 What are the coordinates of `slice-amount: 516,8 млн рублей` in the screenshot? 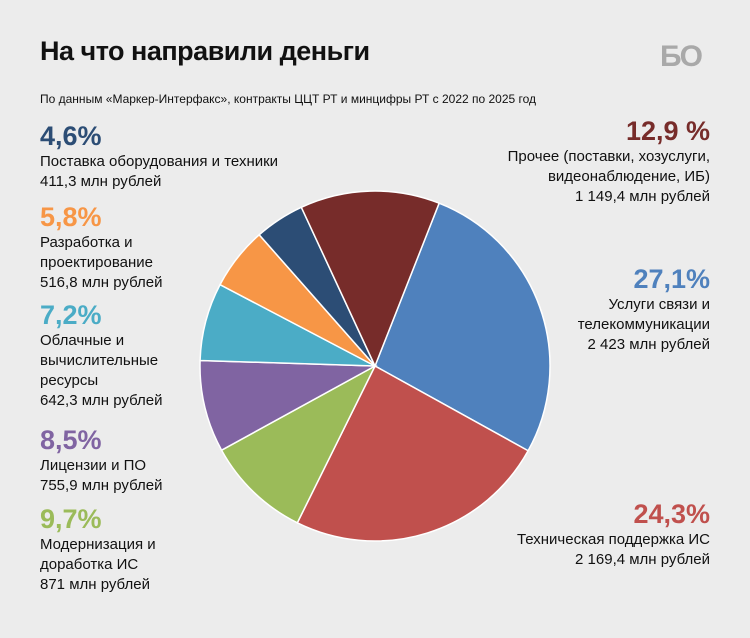 It's located at (101, 282).